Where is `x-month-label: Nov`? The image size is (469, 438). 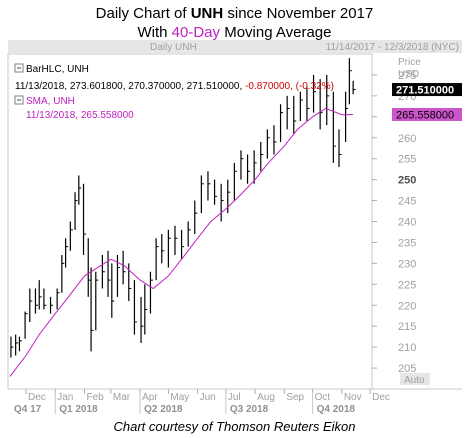 x-month-label: Nov is located at coordinates (353, 397).